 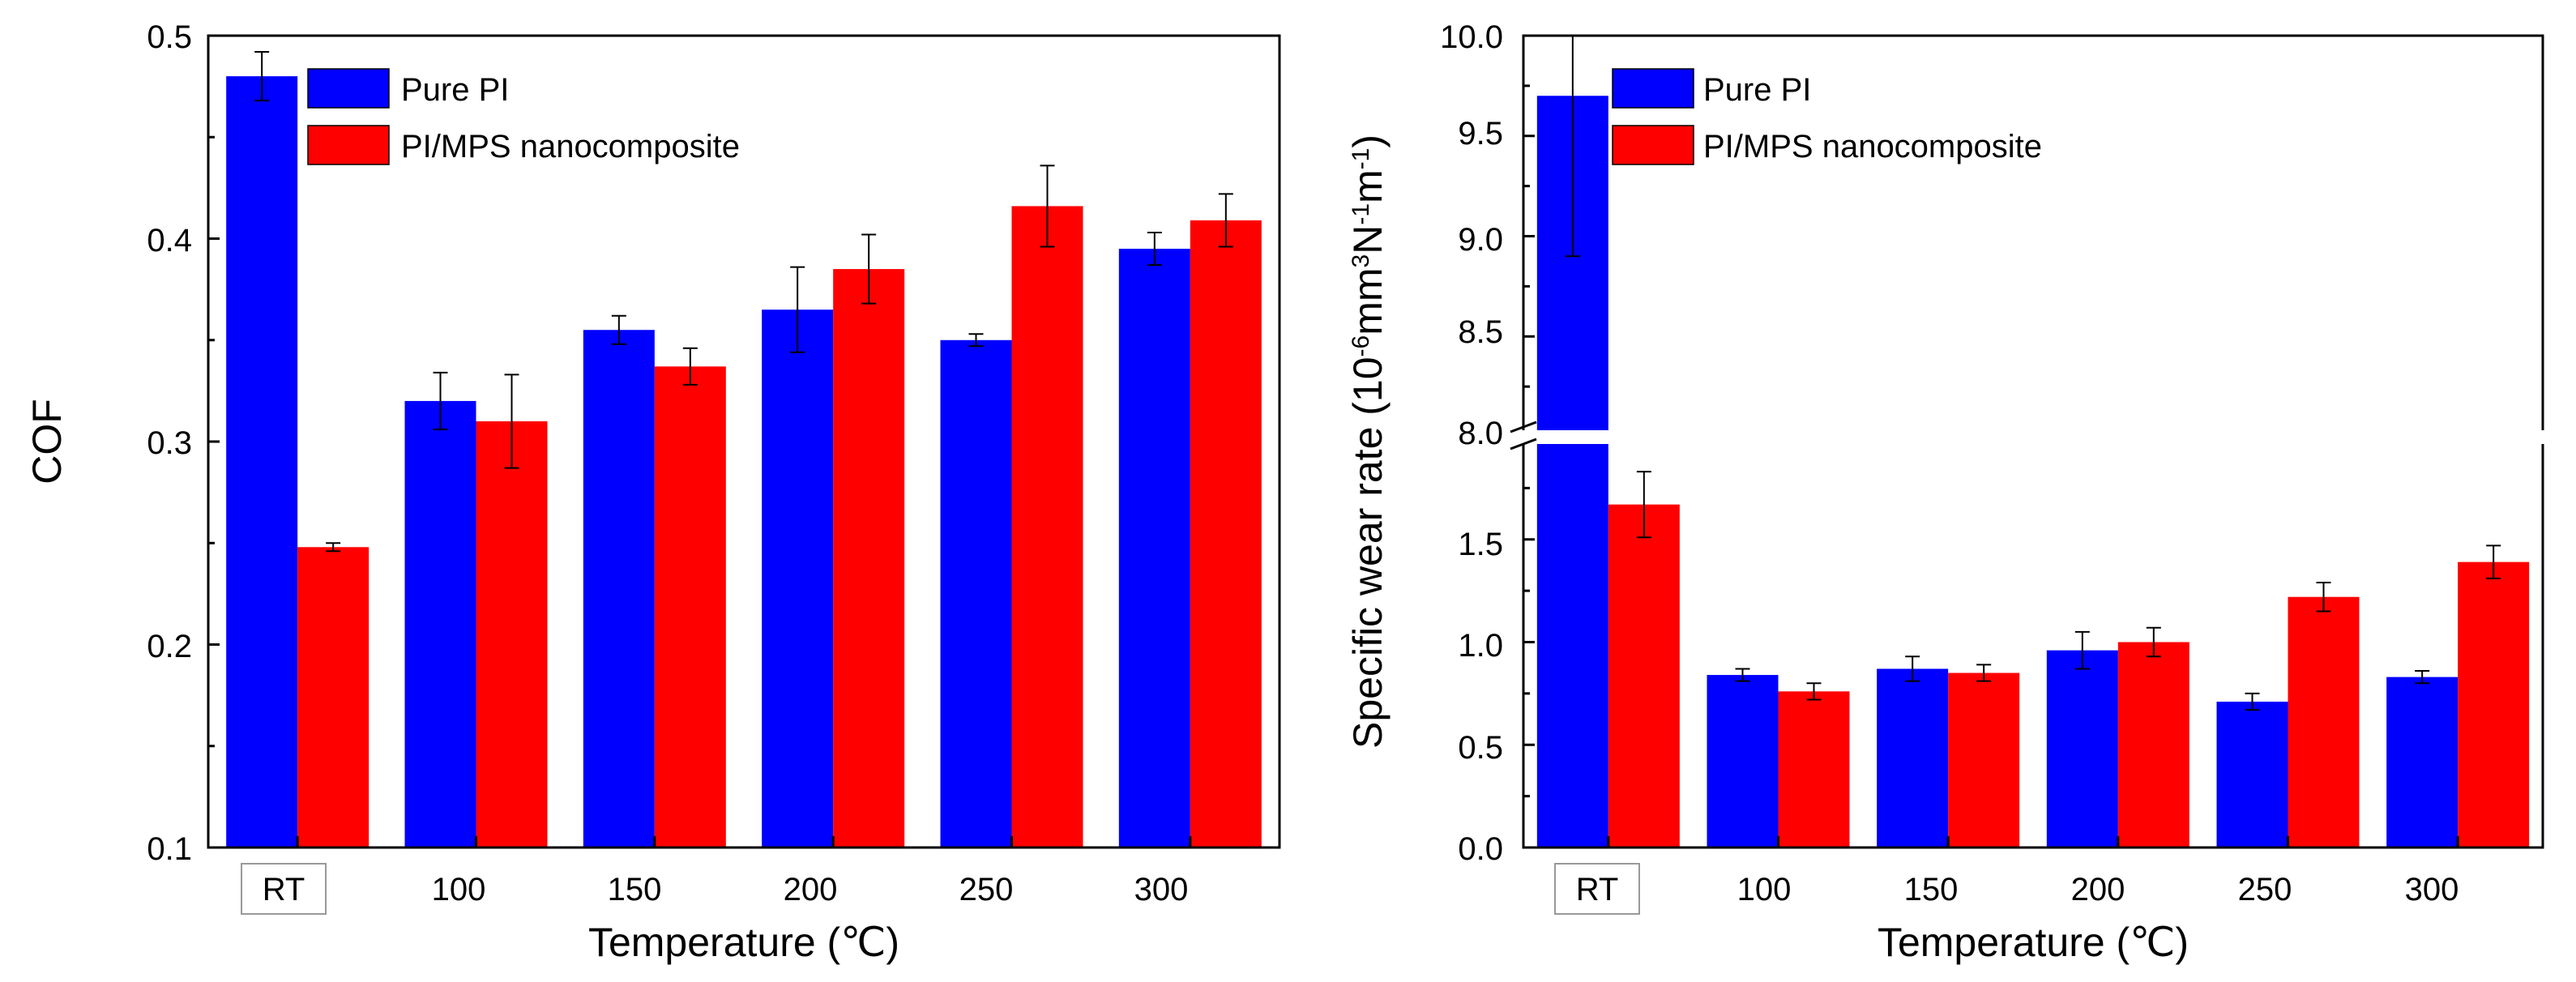 I want to click on wear-ylabel-main: Specific wear rate (10, so click(x=1368, y=553).